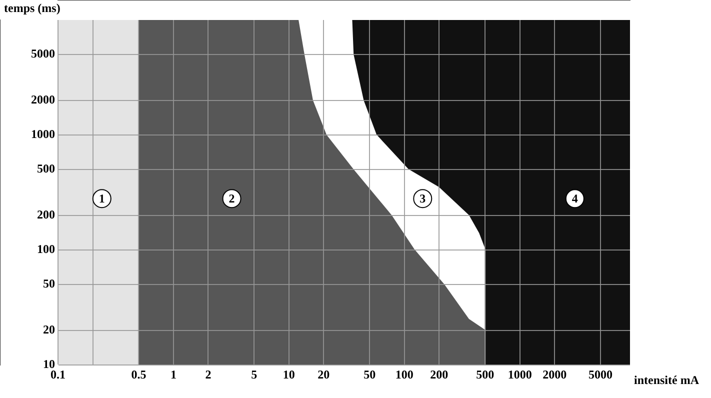  What do you see at coordinates (600, 374) in the screenshot?
I see `x-tick-label: 5000` at bounding box center [600, 374].